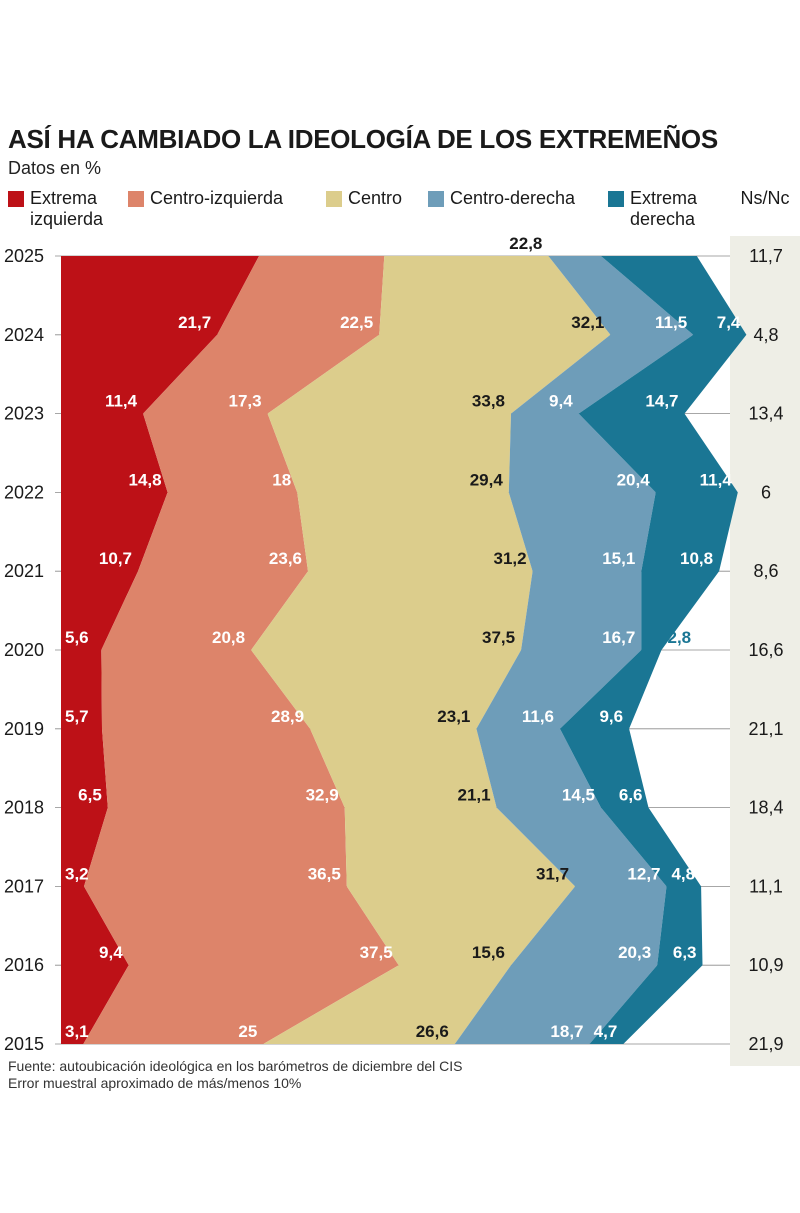 The height and width of the screenshot is (1213, 800). Describe the element at coordinates (488, 952) in the screenshot. I see `value-label-centro: 15,6` at that location.